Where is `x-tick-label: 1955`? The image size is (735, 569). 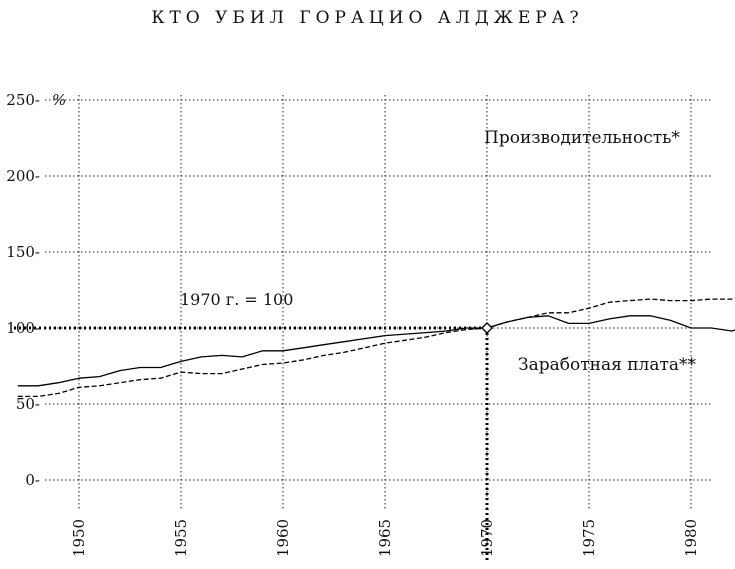
x-tick-label: 1955 is located at coordinates (181, 538).